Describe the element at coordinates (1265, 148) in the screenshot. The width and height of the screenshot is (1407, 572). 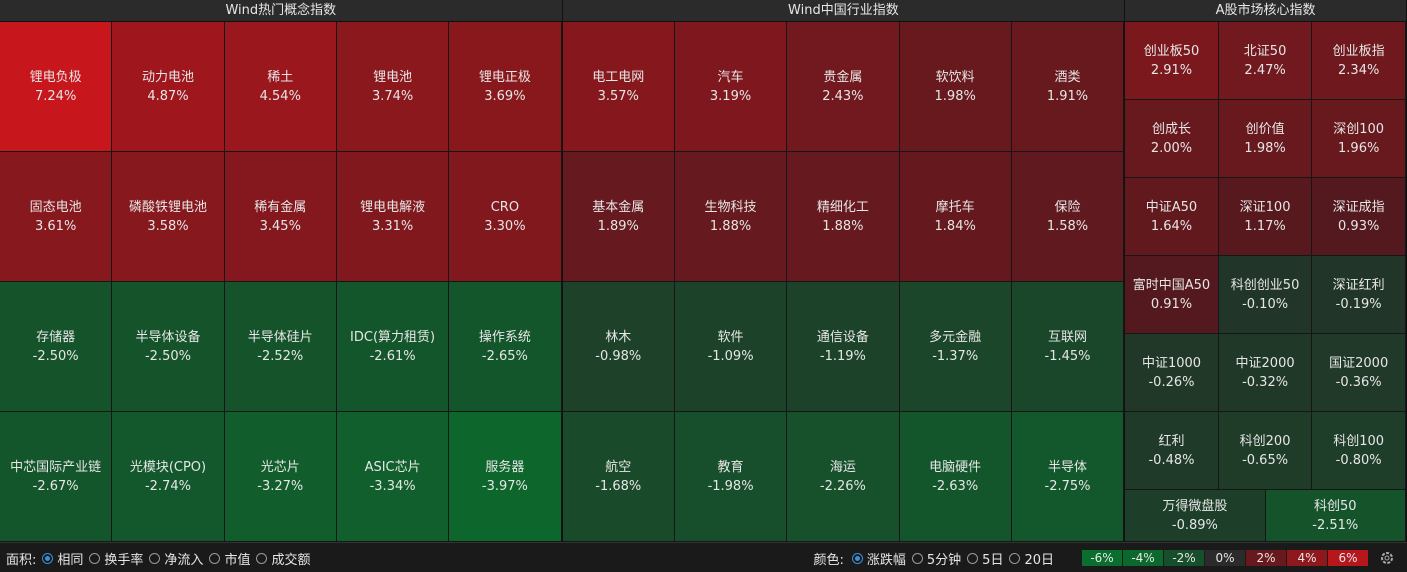
I see `cell-change: 1.98%` at that location.